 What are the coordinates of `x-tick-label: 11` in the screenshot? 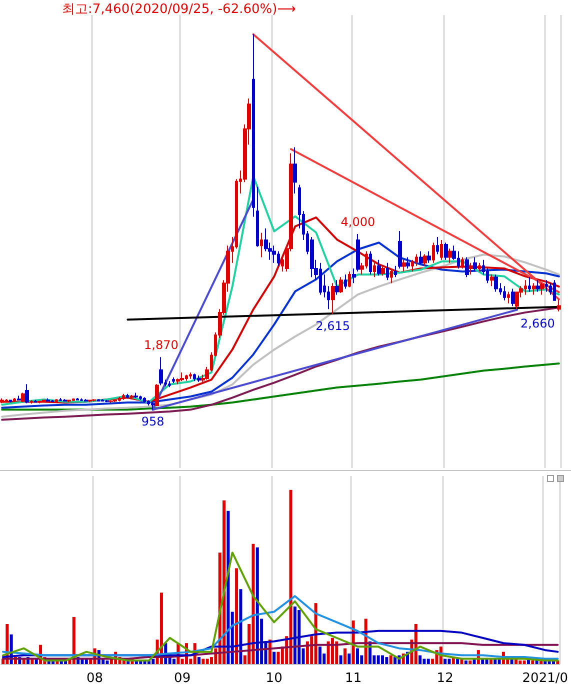 It's located at (353, 678).